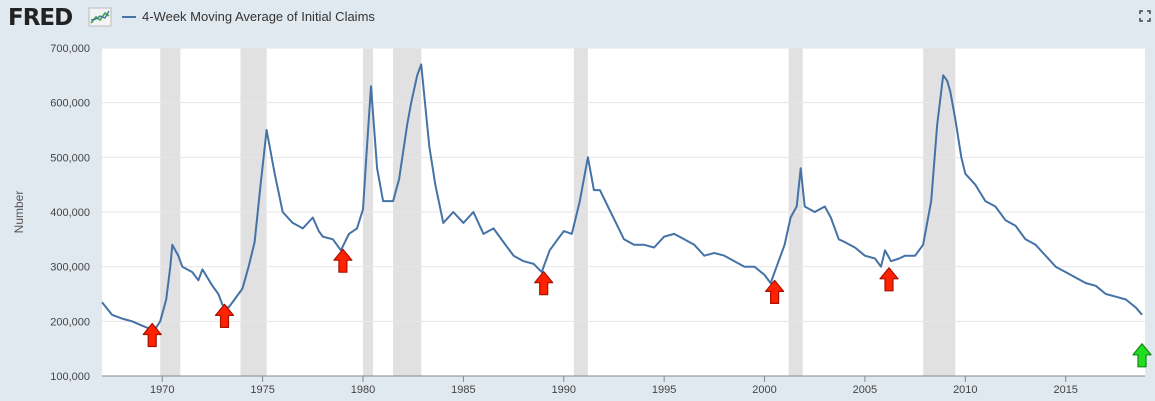  Describe the element at coordinates (764, 390) in the screenshot. I see `x-tick-label: 2000` at that location.